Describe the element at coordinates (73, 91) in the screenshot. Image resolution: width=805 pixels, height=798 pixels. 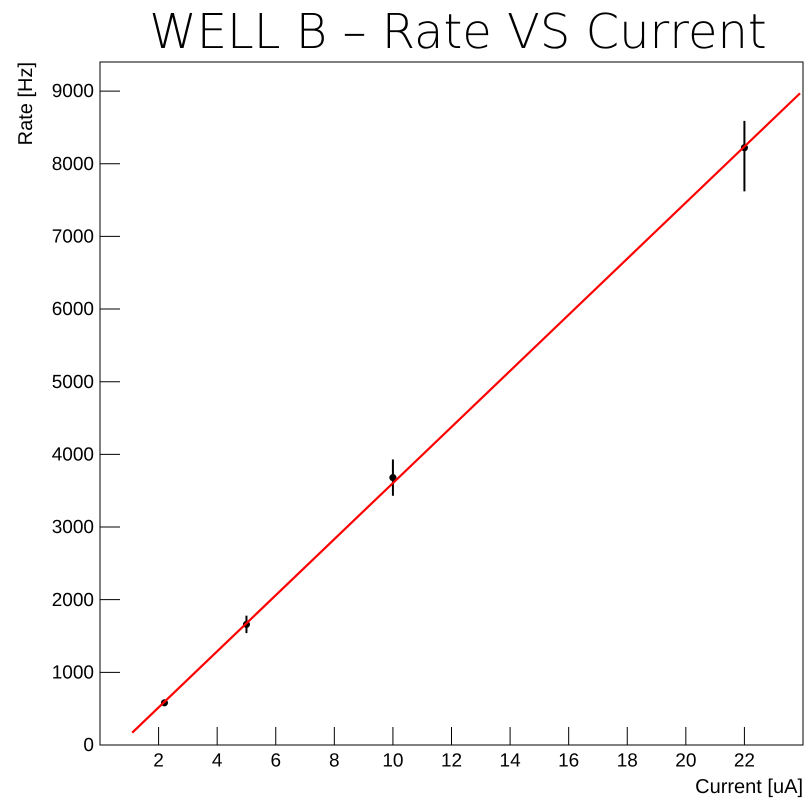
I see `y-tick-label: 9000` at that location.